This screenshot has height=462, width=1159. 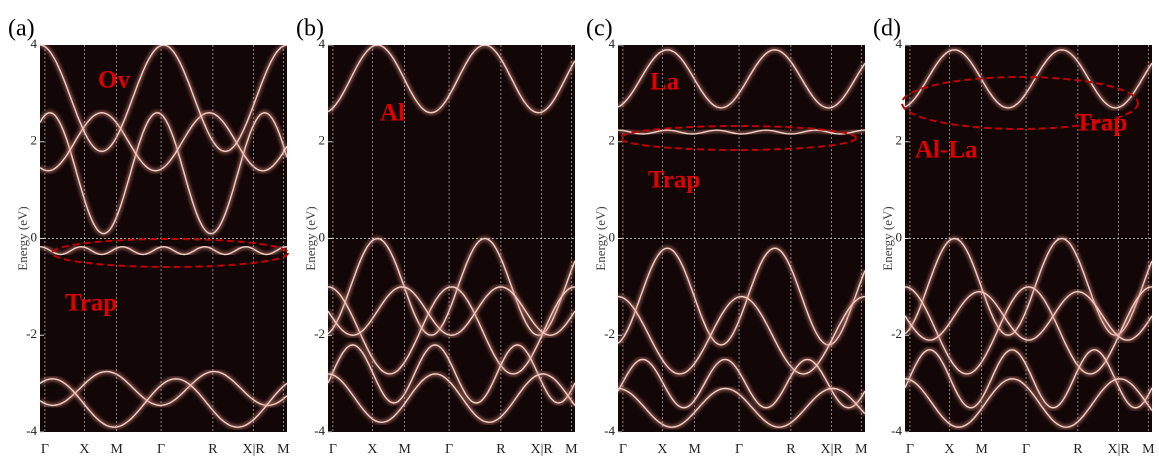 What do you see at coordinates (599, 29) in the screenshot?
I see `panel-label: (c)` at bounding box center [599, 29].